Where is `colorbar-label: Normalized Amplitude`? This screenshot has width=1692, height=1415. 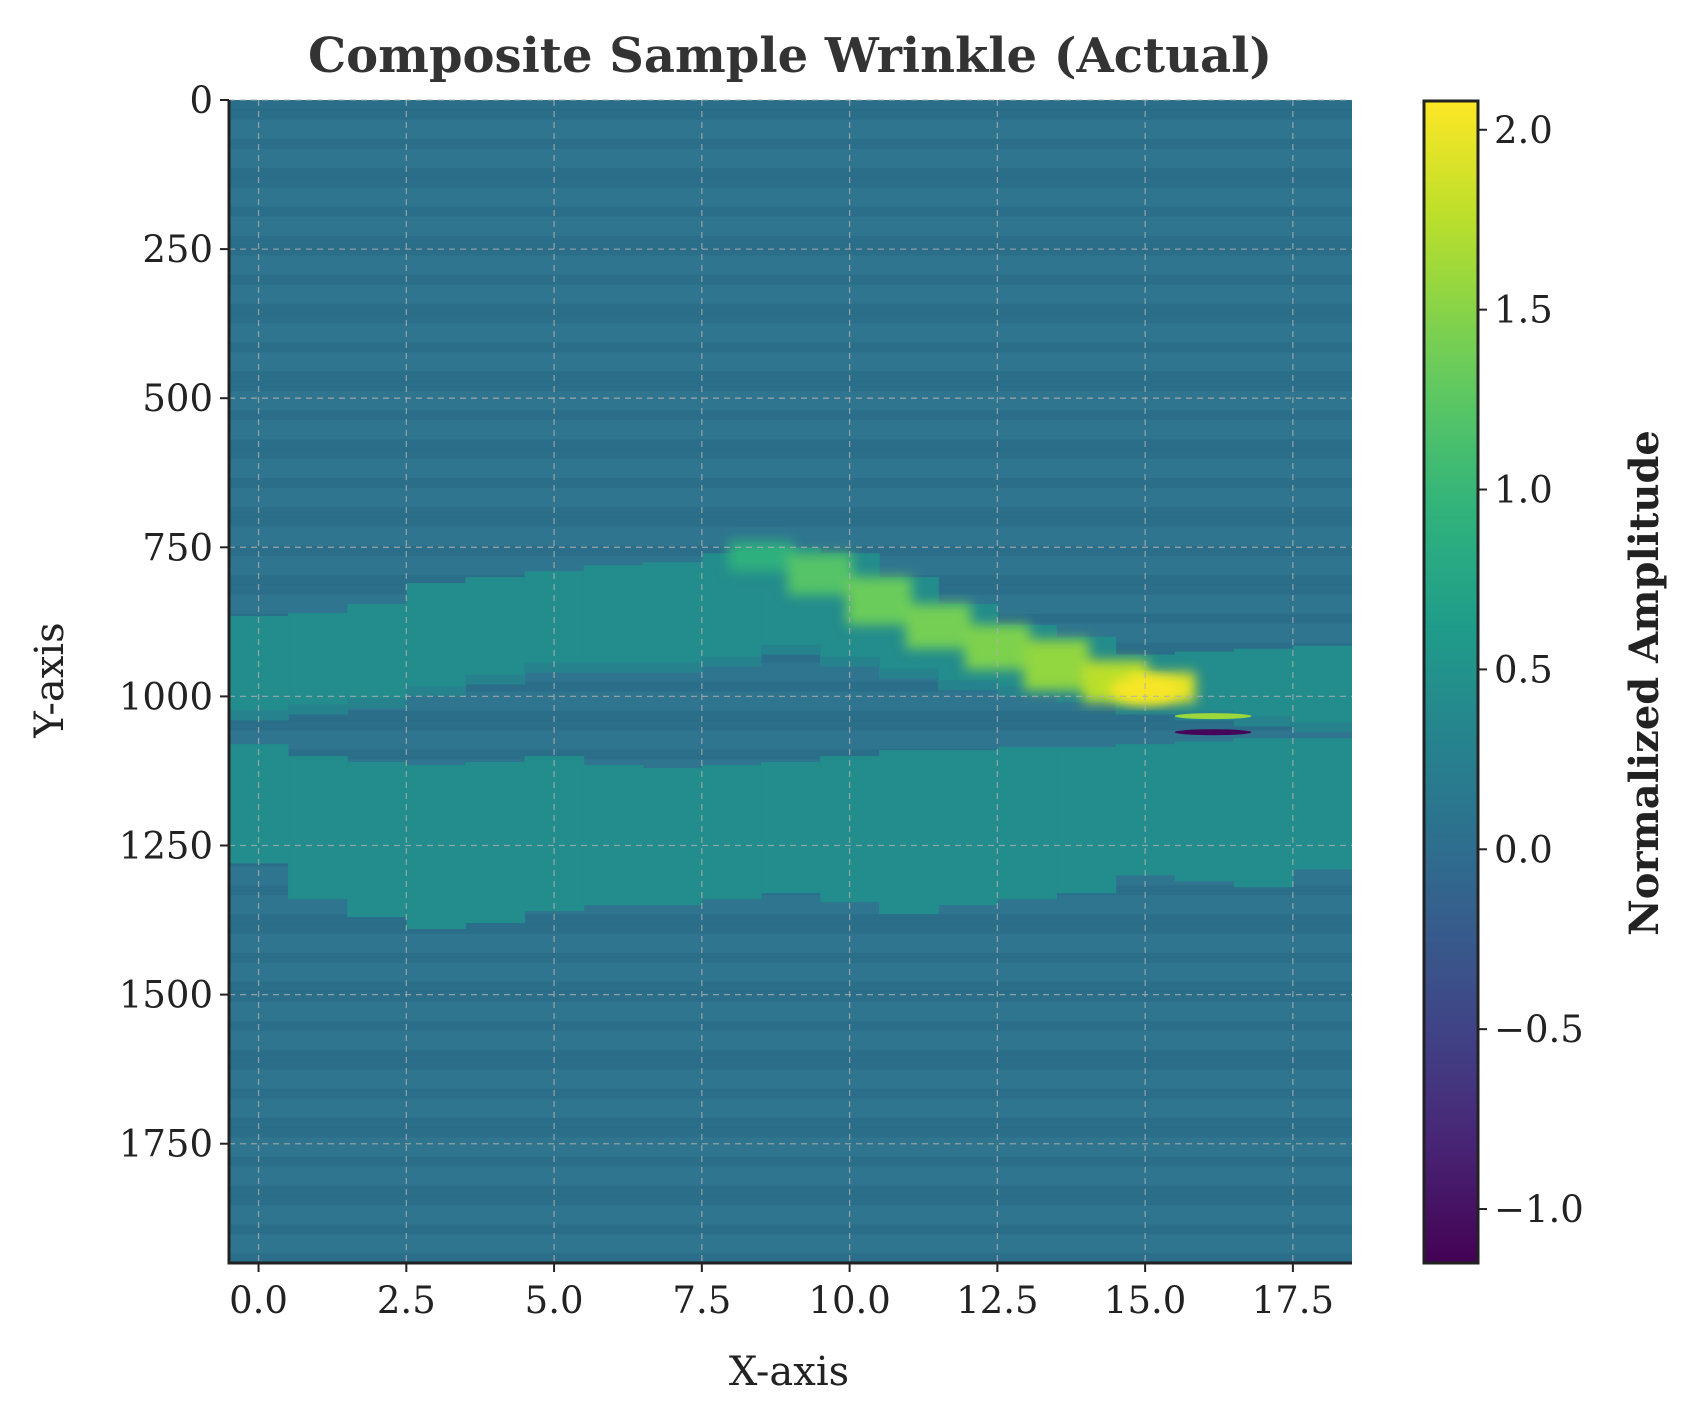 colorbar-label: Normalized Amplitude is located at coordinates (1644, 683).